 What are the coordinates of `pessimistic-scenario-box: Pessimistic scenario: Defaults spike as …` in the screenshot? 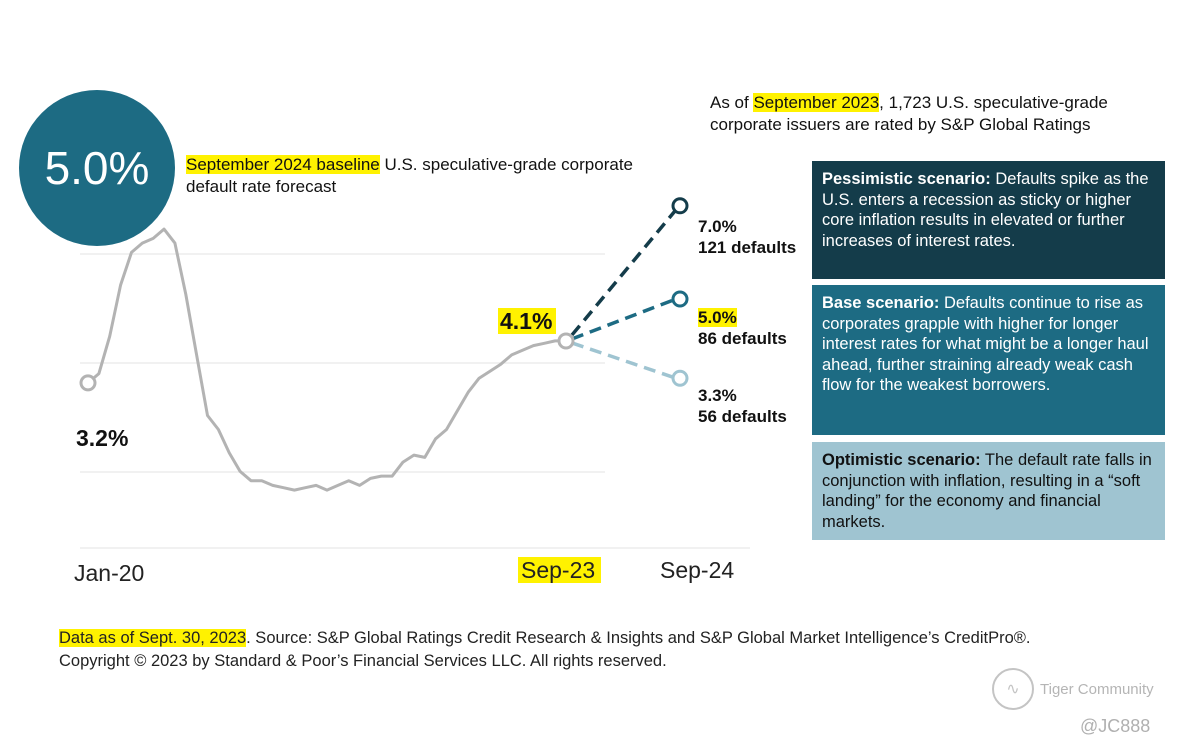 It's located at (988, 220).